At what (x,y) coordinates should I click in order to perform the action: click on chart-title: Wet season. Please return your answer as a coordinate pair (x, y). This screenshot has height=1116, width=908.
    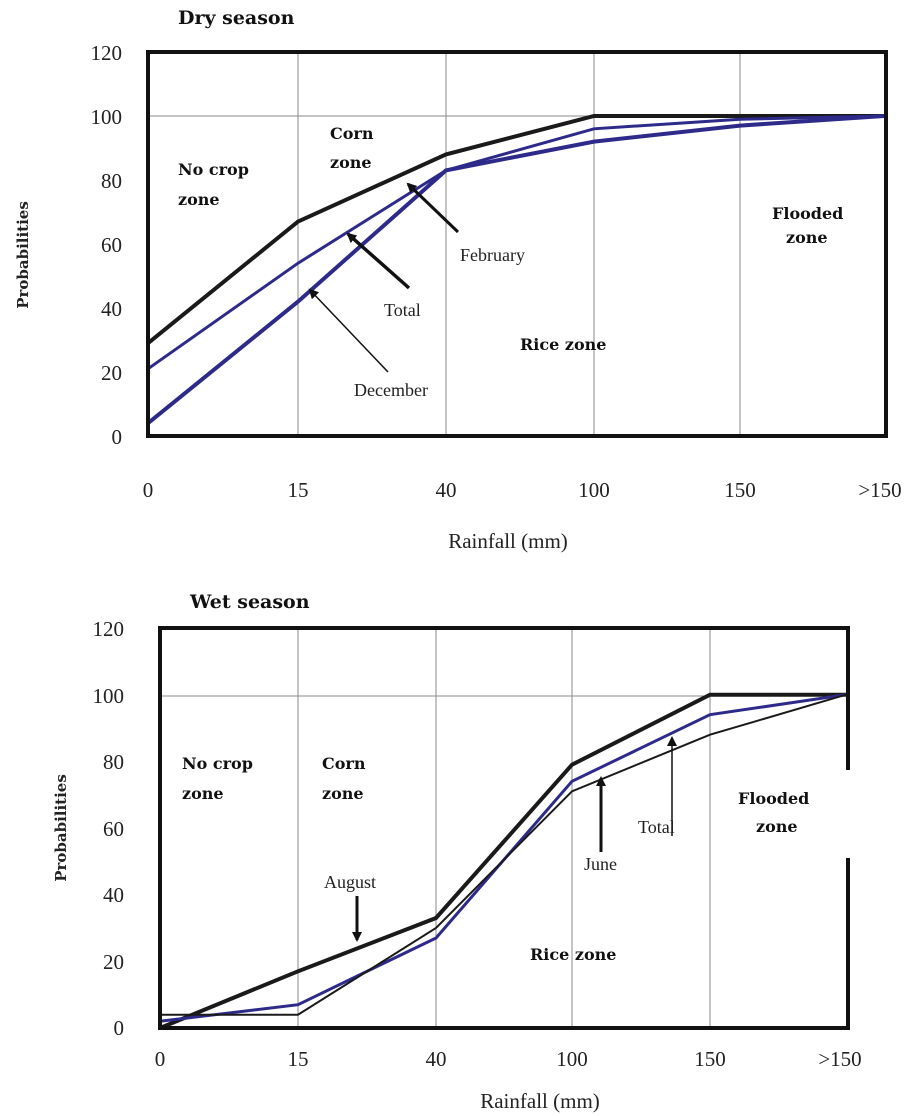
    Looking at the image, I should click on (249, 602).